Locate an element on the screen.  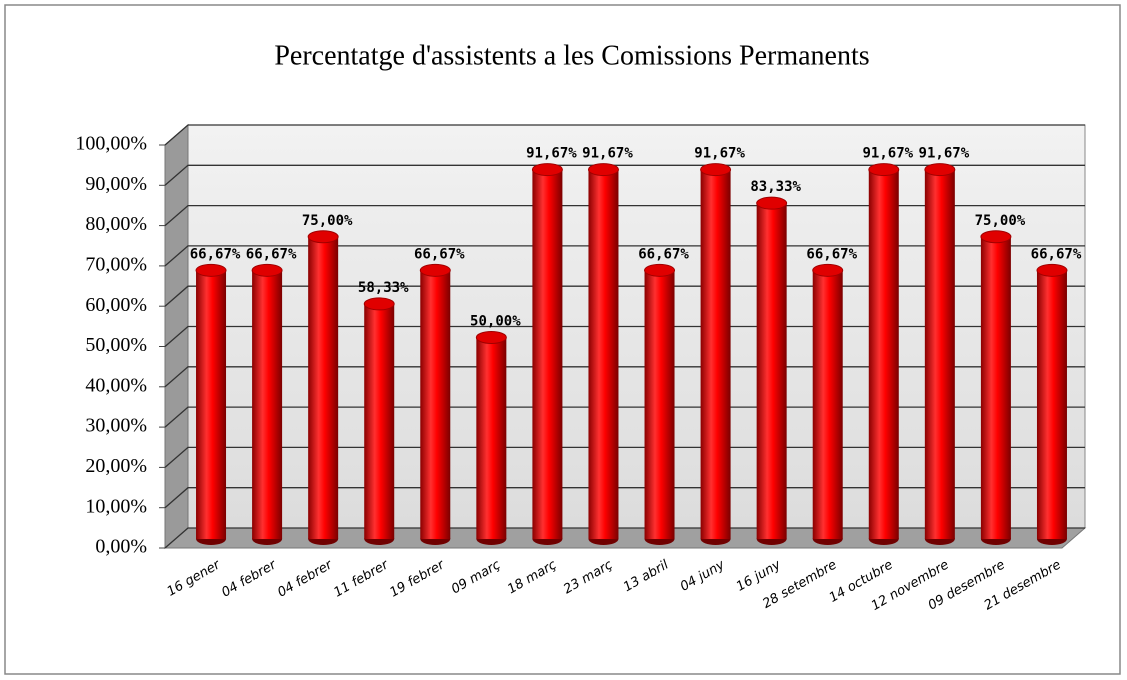
y-tick-label: 0,00% is located at coordinates (121, 547).